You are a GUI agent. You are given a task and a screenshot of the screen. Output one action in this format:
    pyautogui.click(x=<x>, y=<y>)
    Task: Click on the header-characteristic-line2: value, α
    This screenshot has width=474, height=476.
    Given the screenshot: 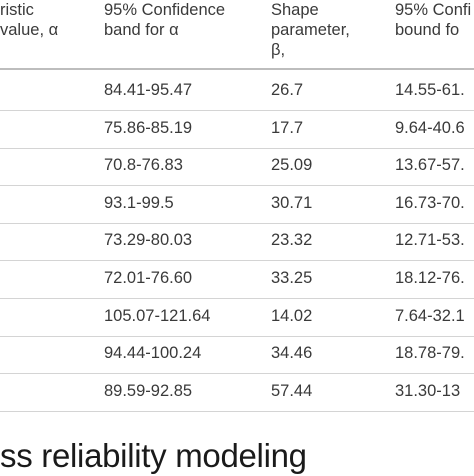 What is the action you would take?
    pyautogui.click(x=29, y=30)
    